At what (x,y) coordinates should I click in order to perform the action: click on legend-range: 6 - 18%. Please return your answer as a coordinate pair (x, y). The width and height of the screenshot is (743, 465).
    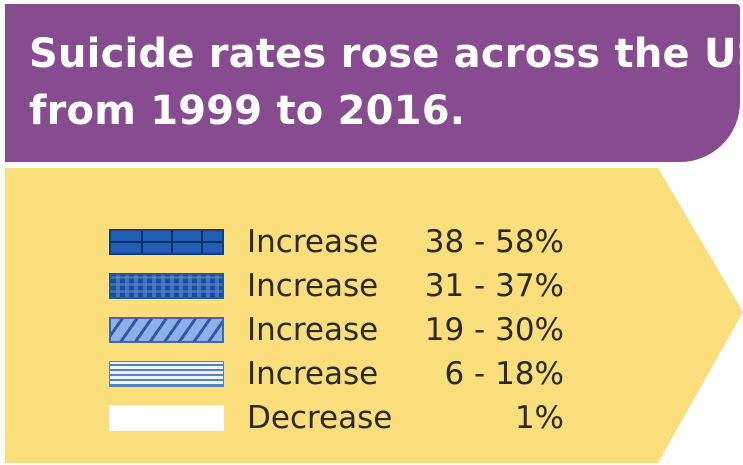
    Looking at the image, I should click on (504, 374).